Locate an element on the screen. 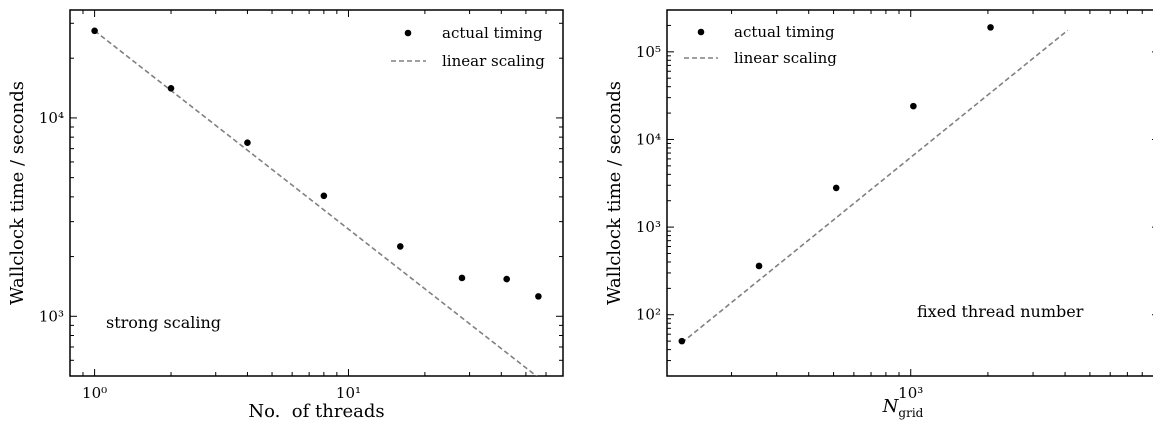 The width and height of the screenshot is (1153, 421). right-y-tick-label: 10² is located at coordinates (648, 315).